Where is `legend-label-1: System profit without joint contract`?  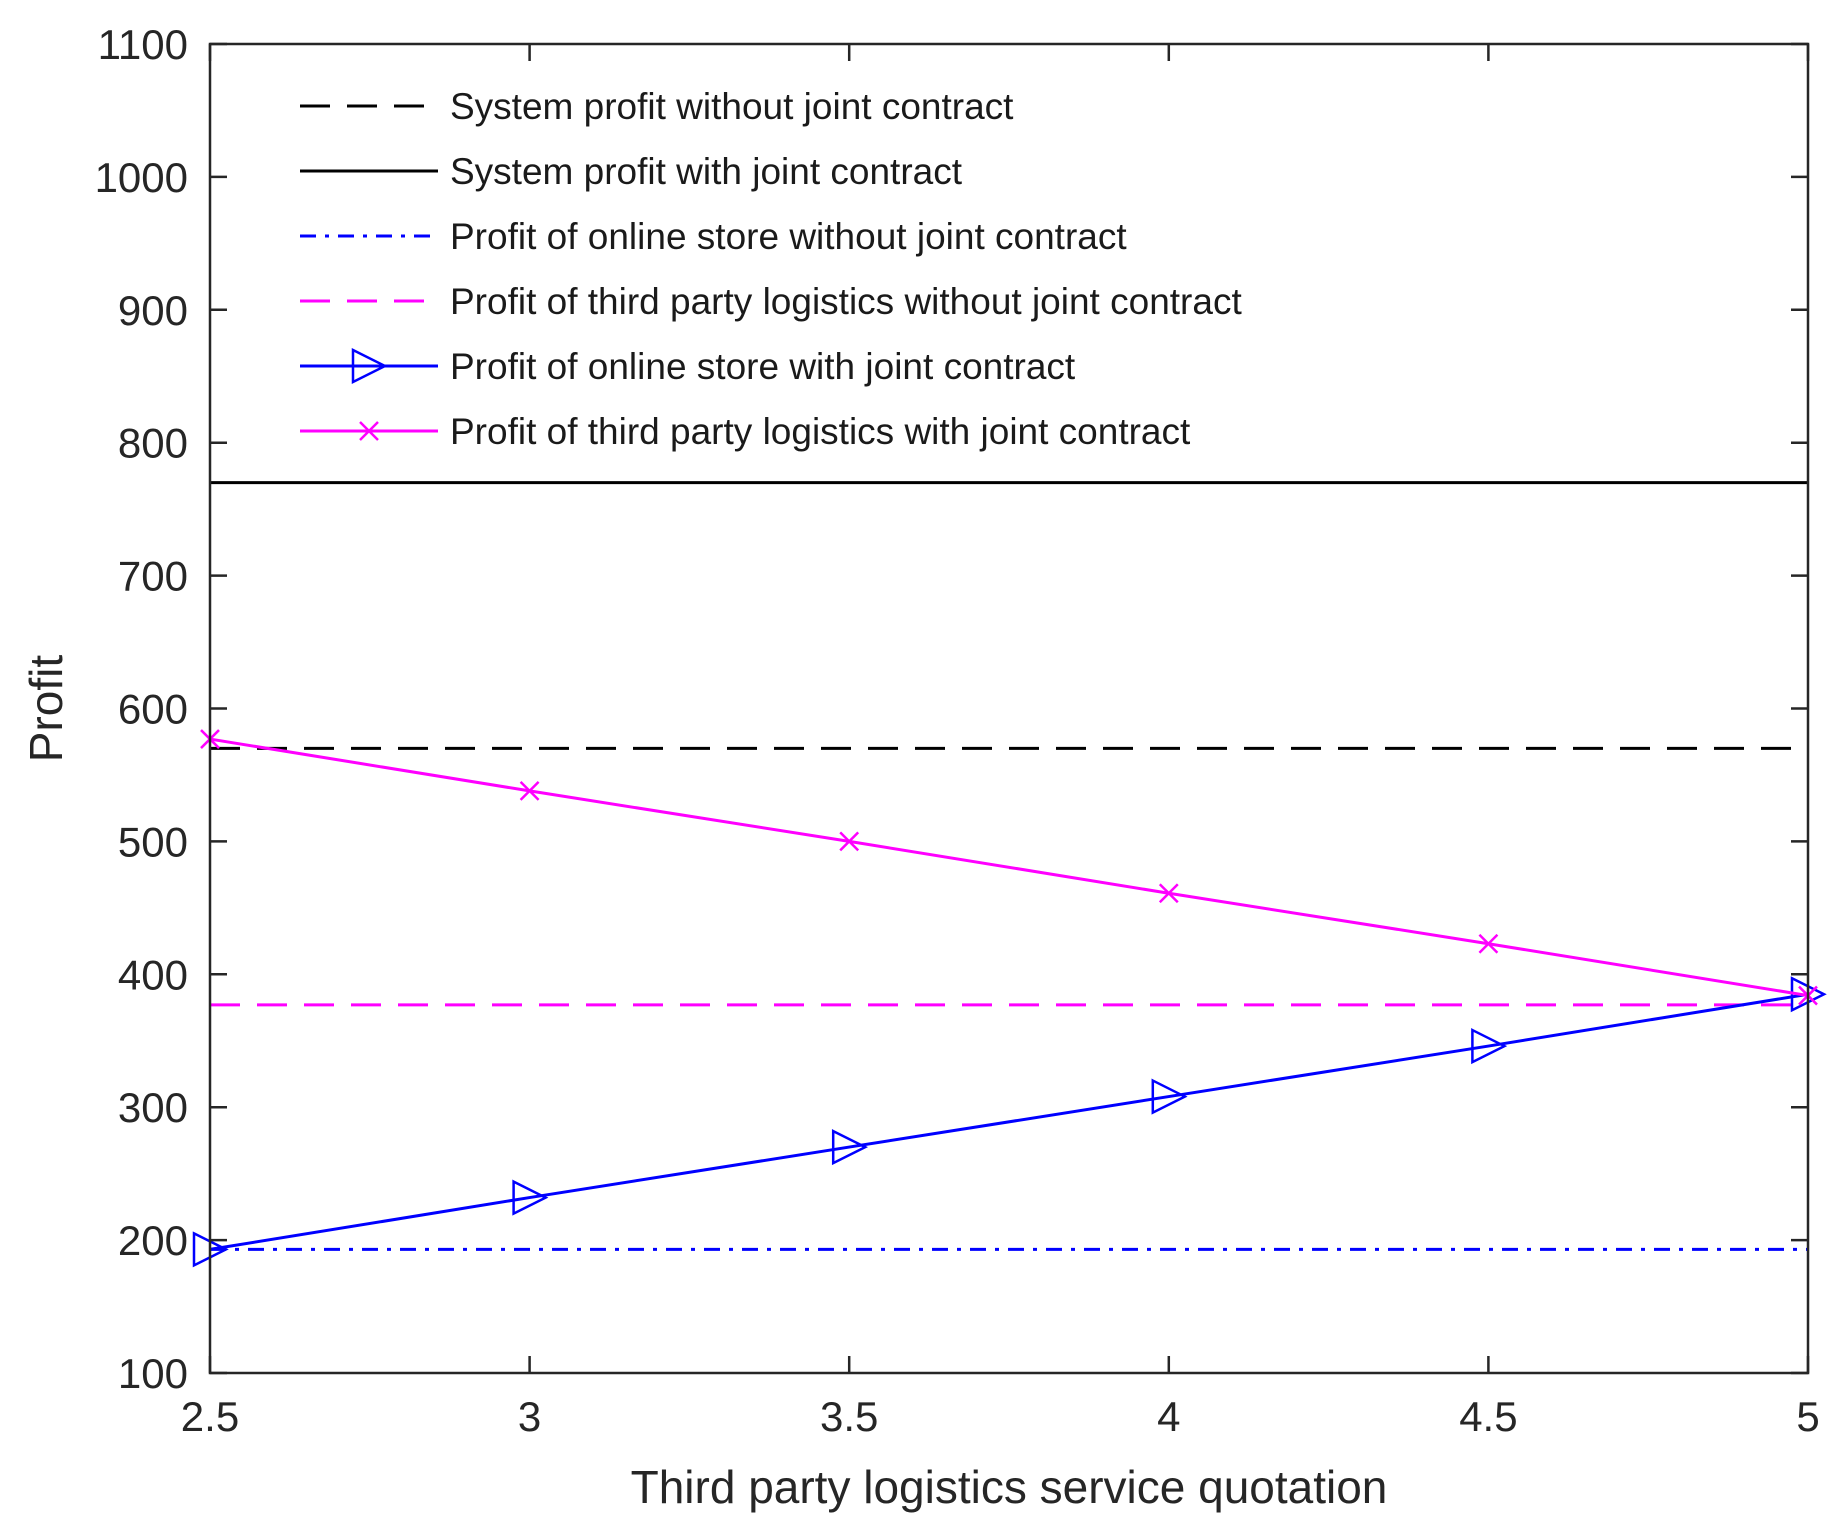 legend-label-1: System profit without joint contract is located at coordinates (732, 106).